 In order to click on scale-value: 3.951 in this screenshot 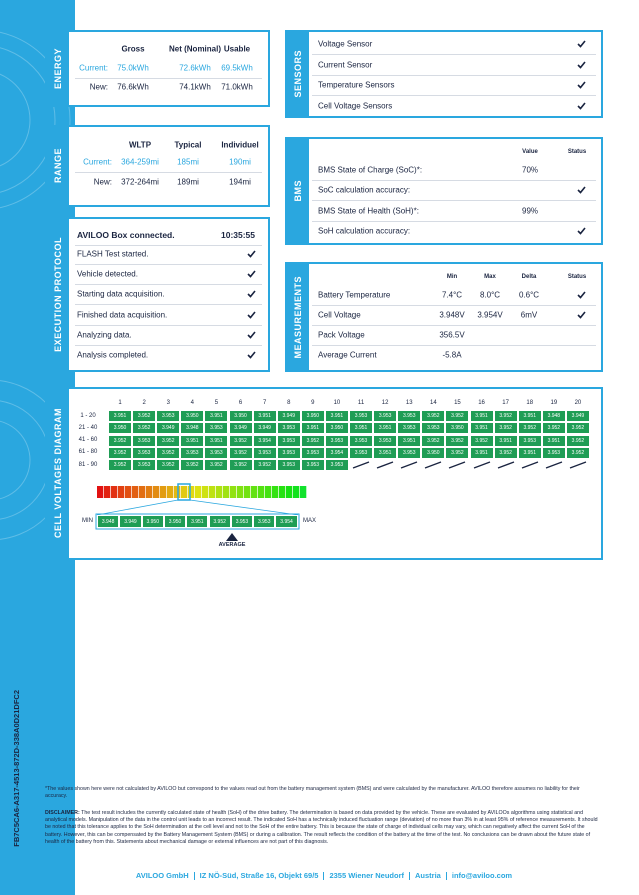, I will do `click(197, 521)`.